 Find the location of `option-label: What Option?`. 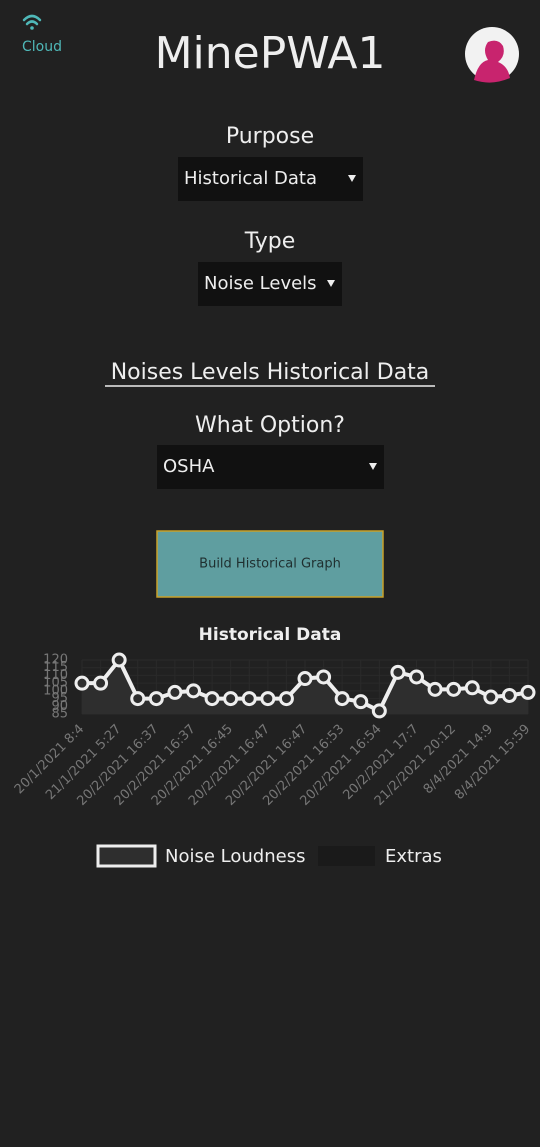

option-label: What Option? is located at coordinates (270, 425).